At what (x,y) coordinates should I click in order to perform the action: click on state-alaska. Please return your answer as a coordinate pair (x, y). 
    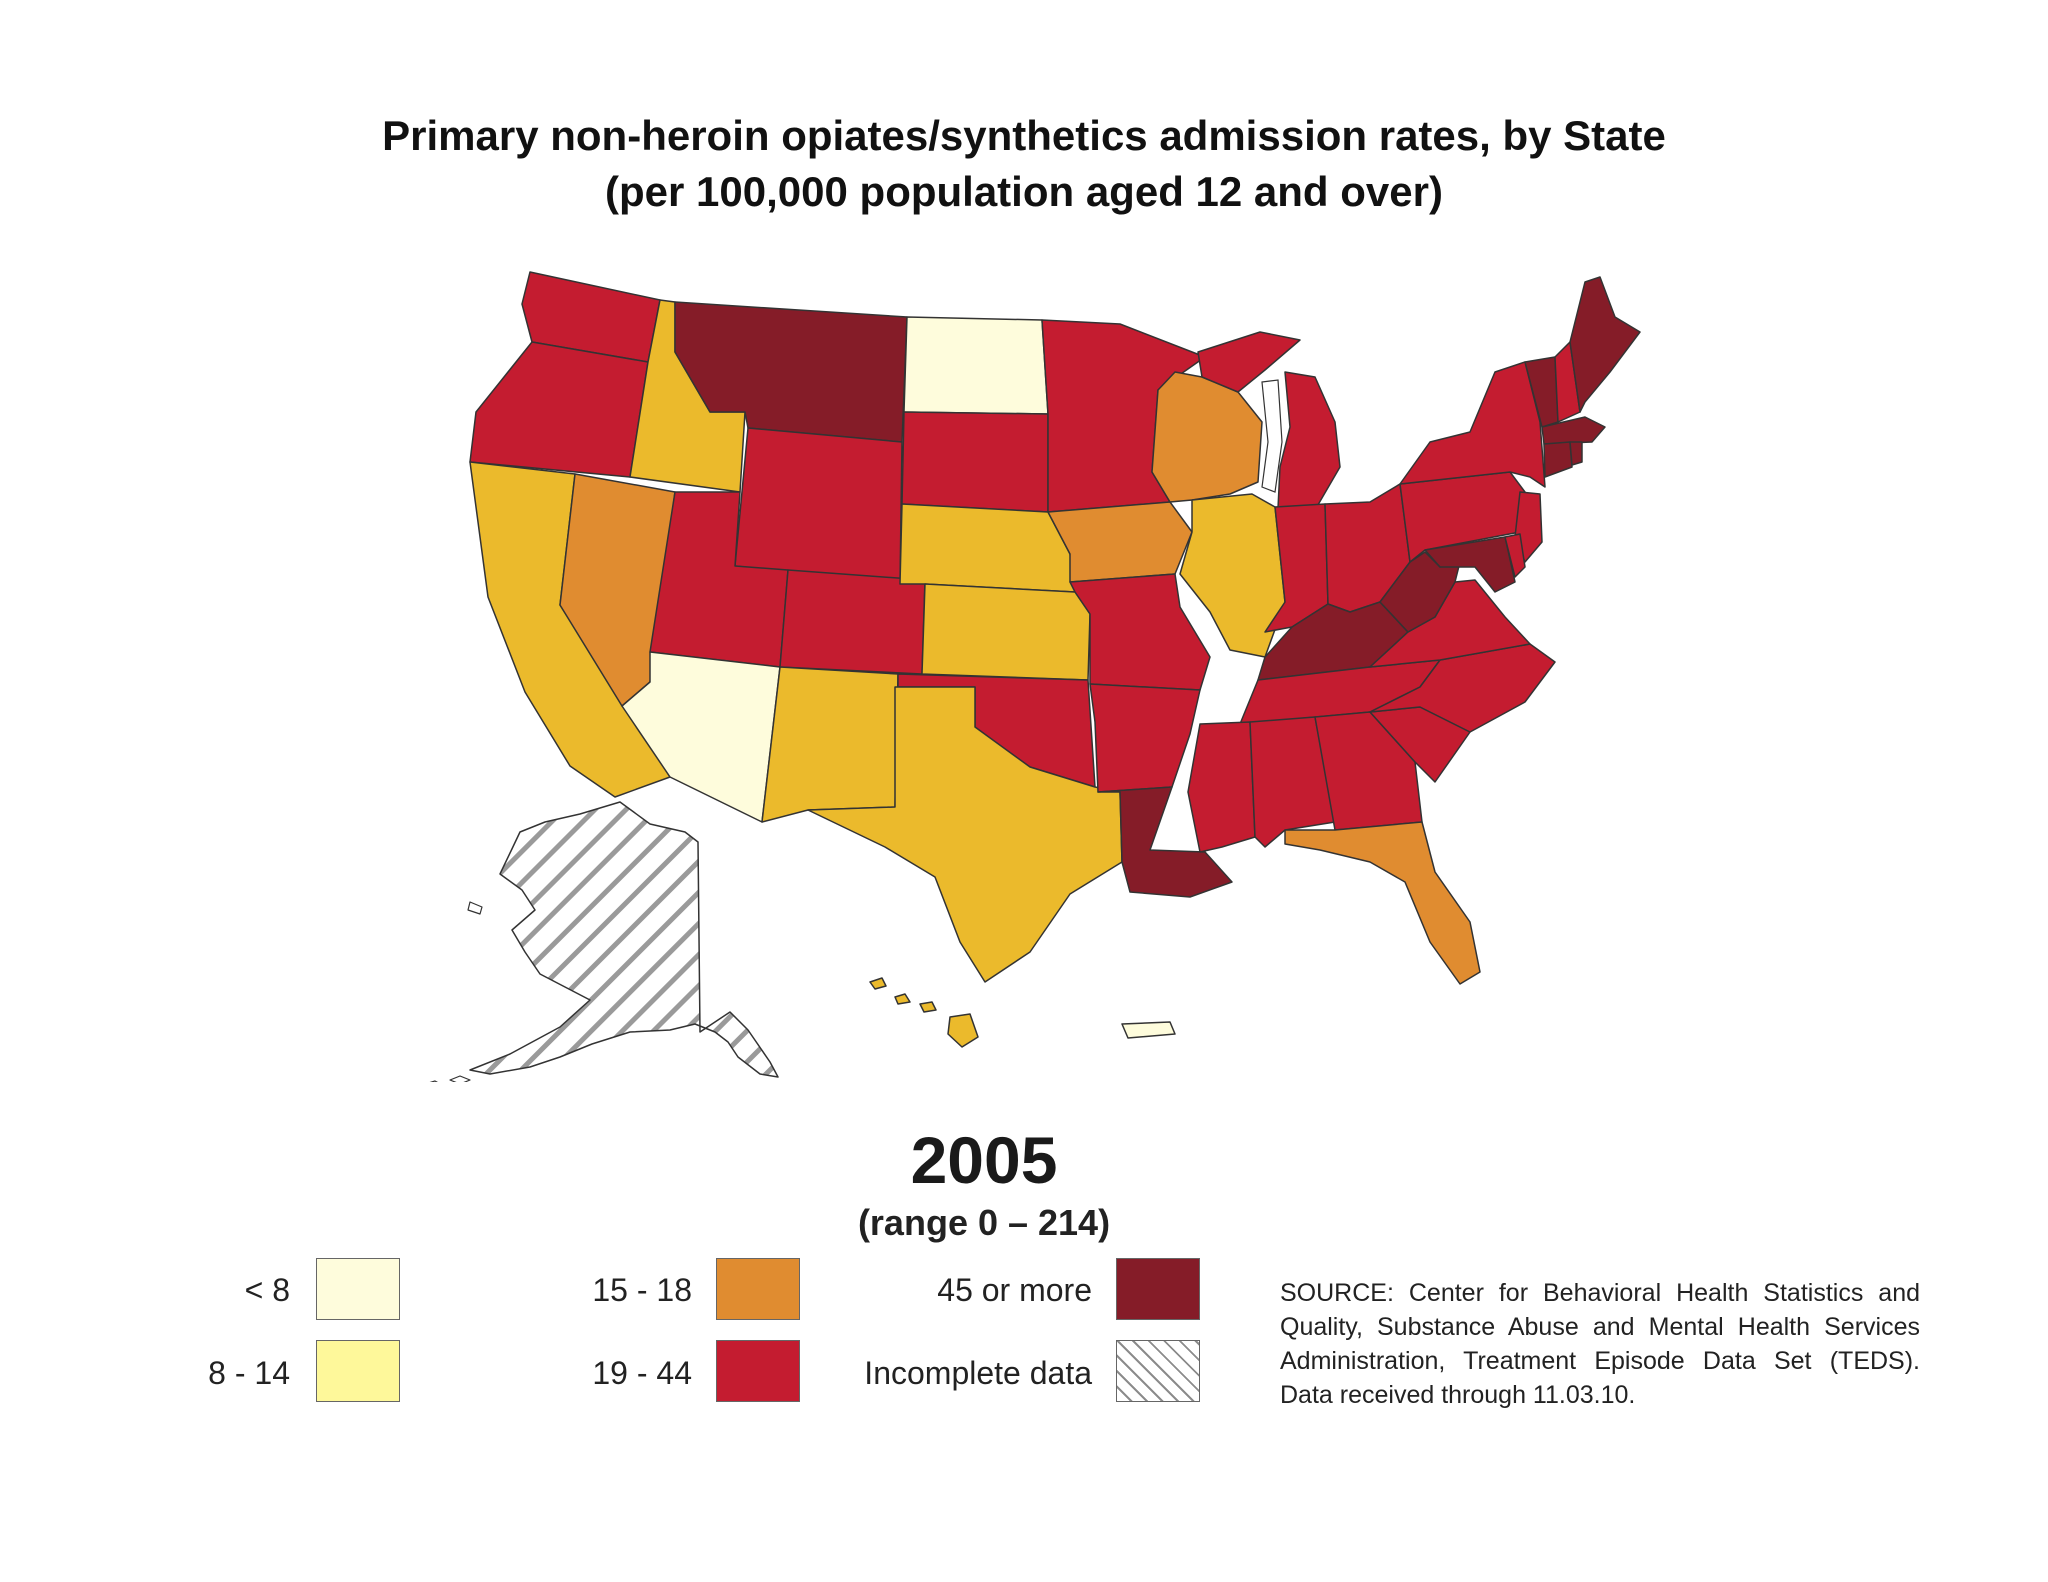
    Looking at the image, I should click on (624, 939).